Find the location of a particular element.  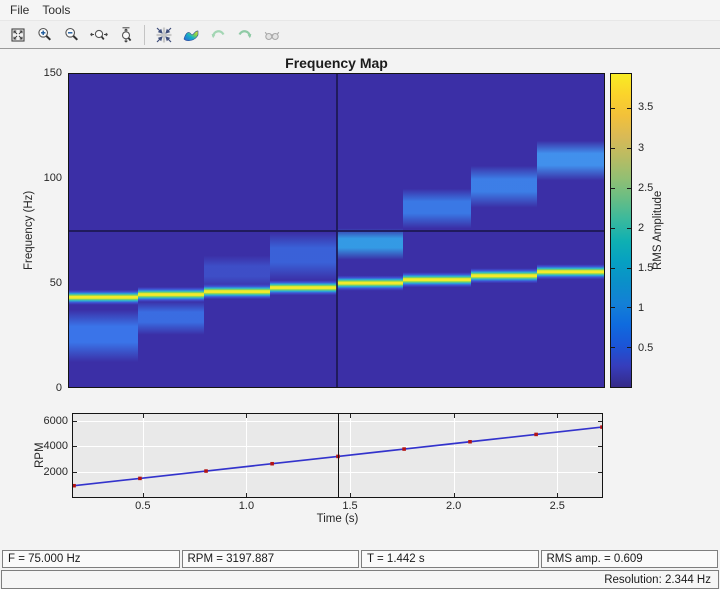

zoom-y-icon is located at coordinates (126, 34).